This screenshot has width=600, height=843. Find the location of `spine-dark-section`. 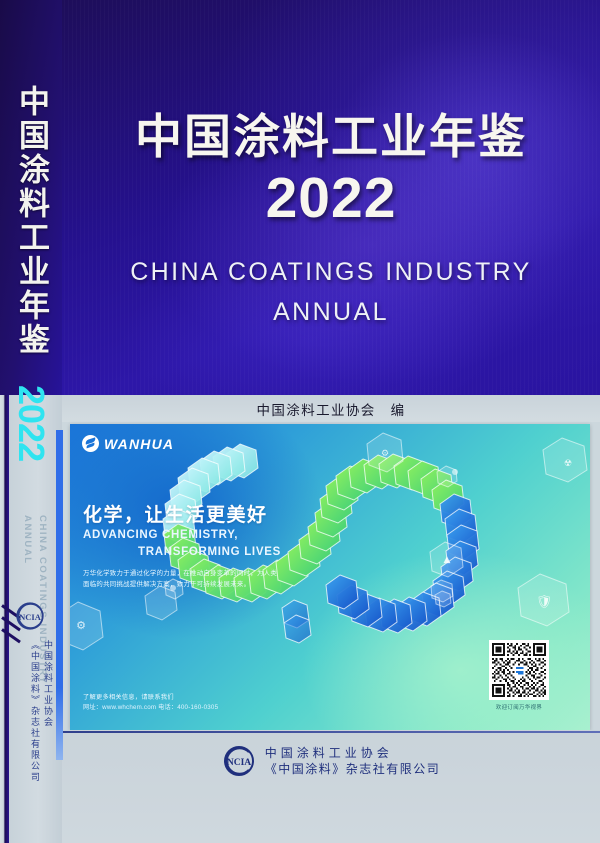

spine-dark-section is located at coordinates (31, 197).